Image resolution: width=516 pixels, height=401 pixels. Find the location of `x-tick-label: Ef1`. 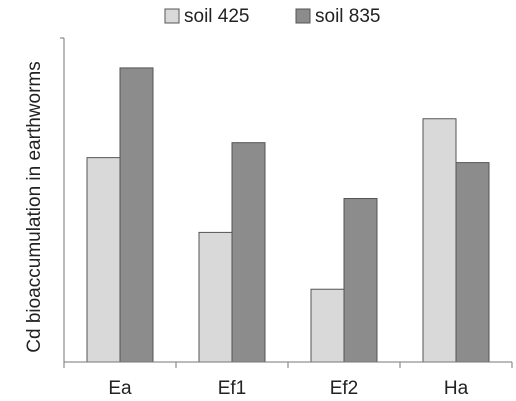

x-tick-label: Ef1 is located at coordinates (232, 388).